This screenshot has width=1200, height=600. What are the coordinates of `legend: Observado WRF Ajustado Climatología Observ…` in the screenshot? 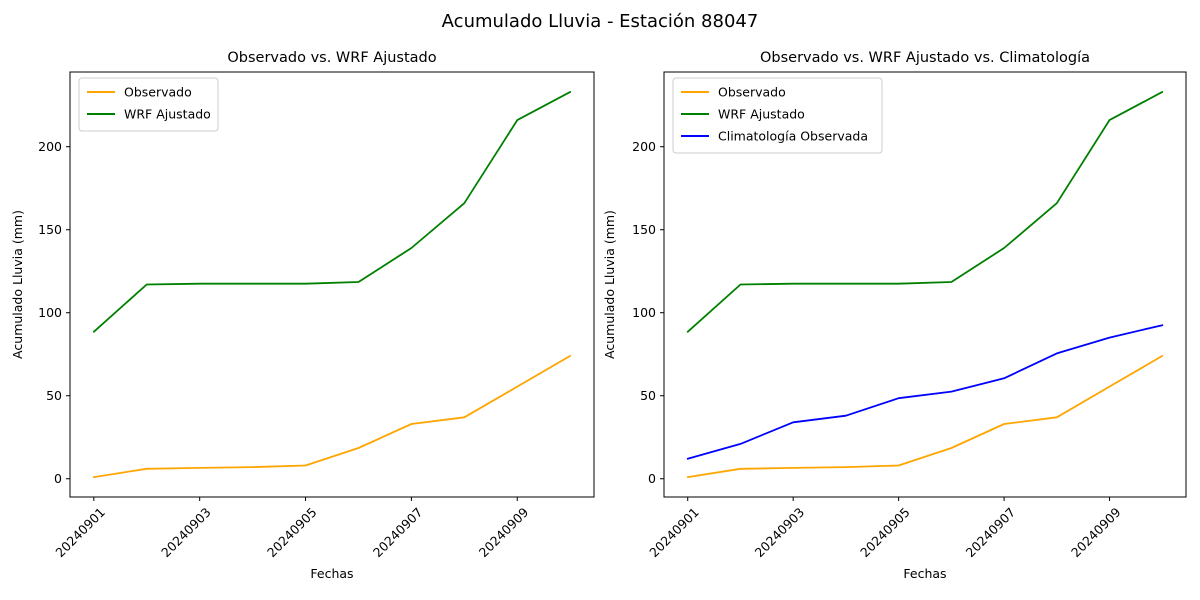 It's located at (777, 115).